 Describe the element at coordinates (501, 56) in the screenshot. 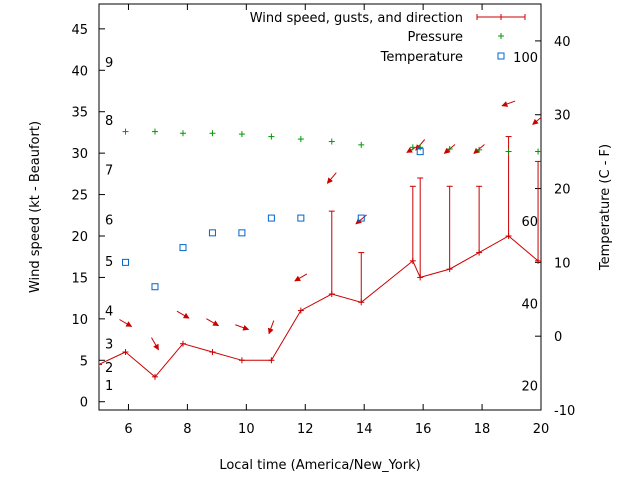

I see `legend-temperature-marker` at that location.